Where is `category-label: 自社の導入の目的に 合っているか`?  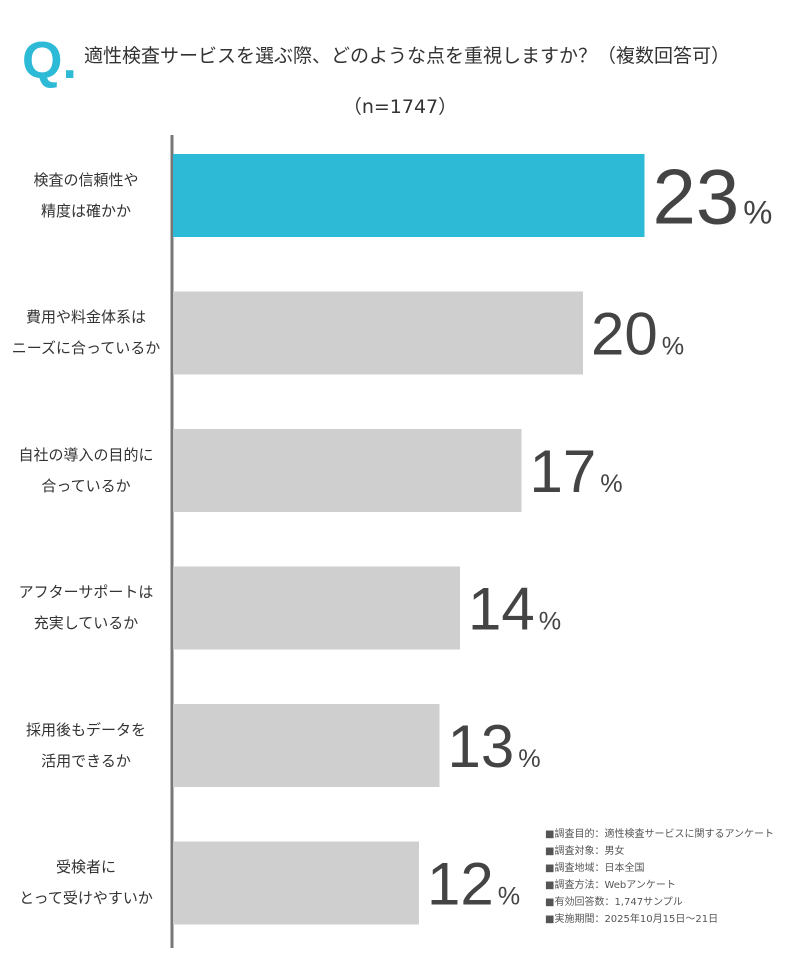
category-label: 自社の導入の目的に 合っているか is located at coordinates (86, 470).